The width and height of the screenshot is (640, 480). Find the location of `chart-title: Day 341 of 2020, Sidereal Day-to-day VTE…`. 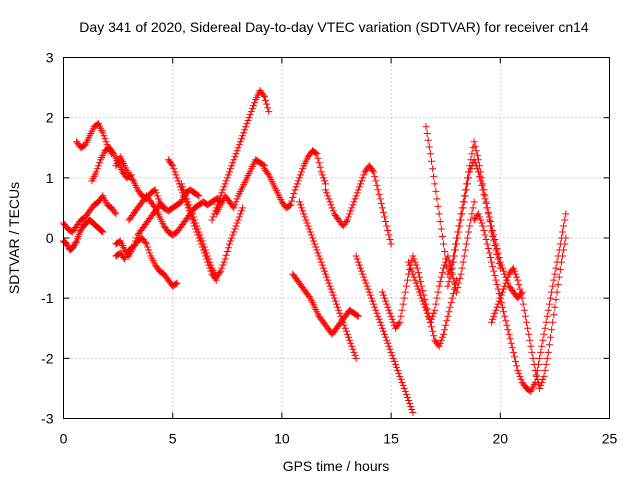

chart-title: Day 341 of 2020, Sidereal Day-to-day VTE… is located at coordinates (334, 27).